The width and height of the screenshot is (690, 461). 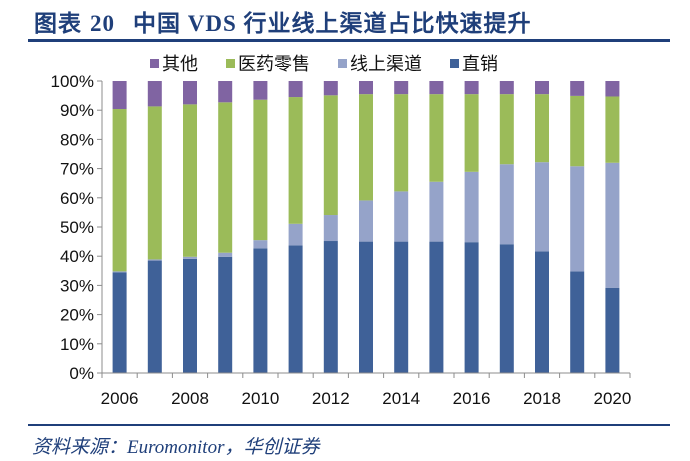 What do you see at coordinates (77, 285) in the screenshot?
I see `y-tick-label: 30%` at bounding box center [77, 285].